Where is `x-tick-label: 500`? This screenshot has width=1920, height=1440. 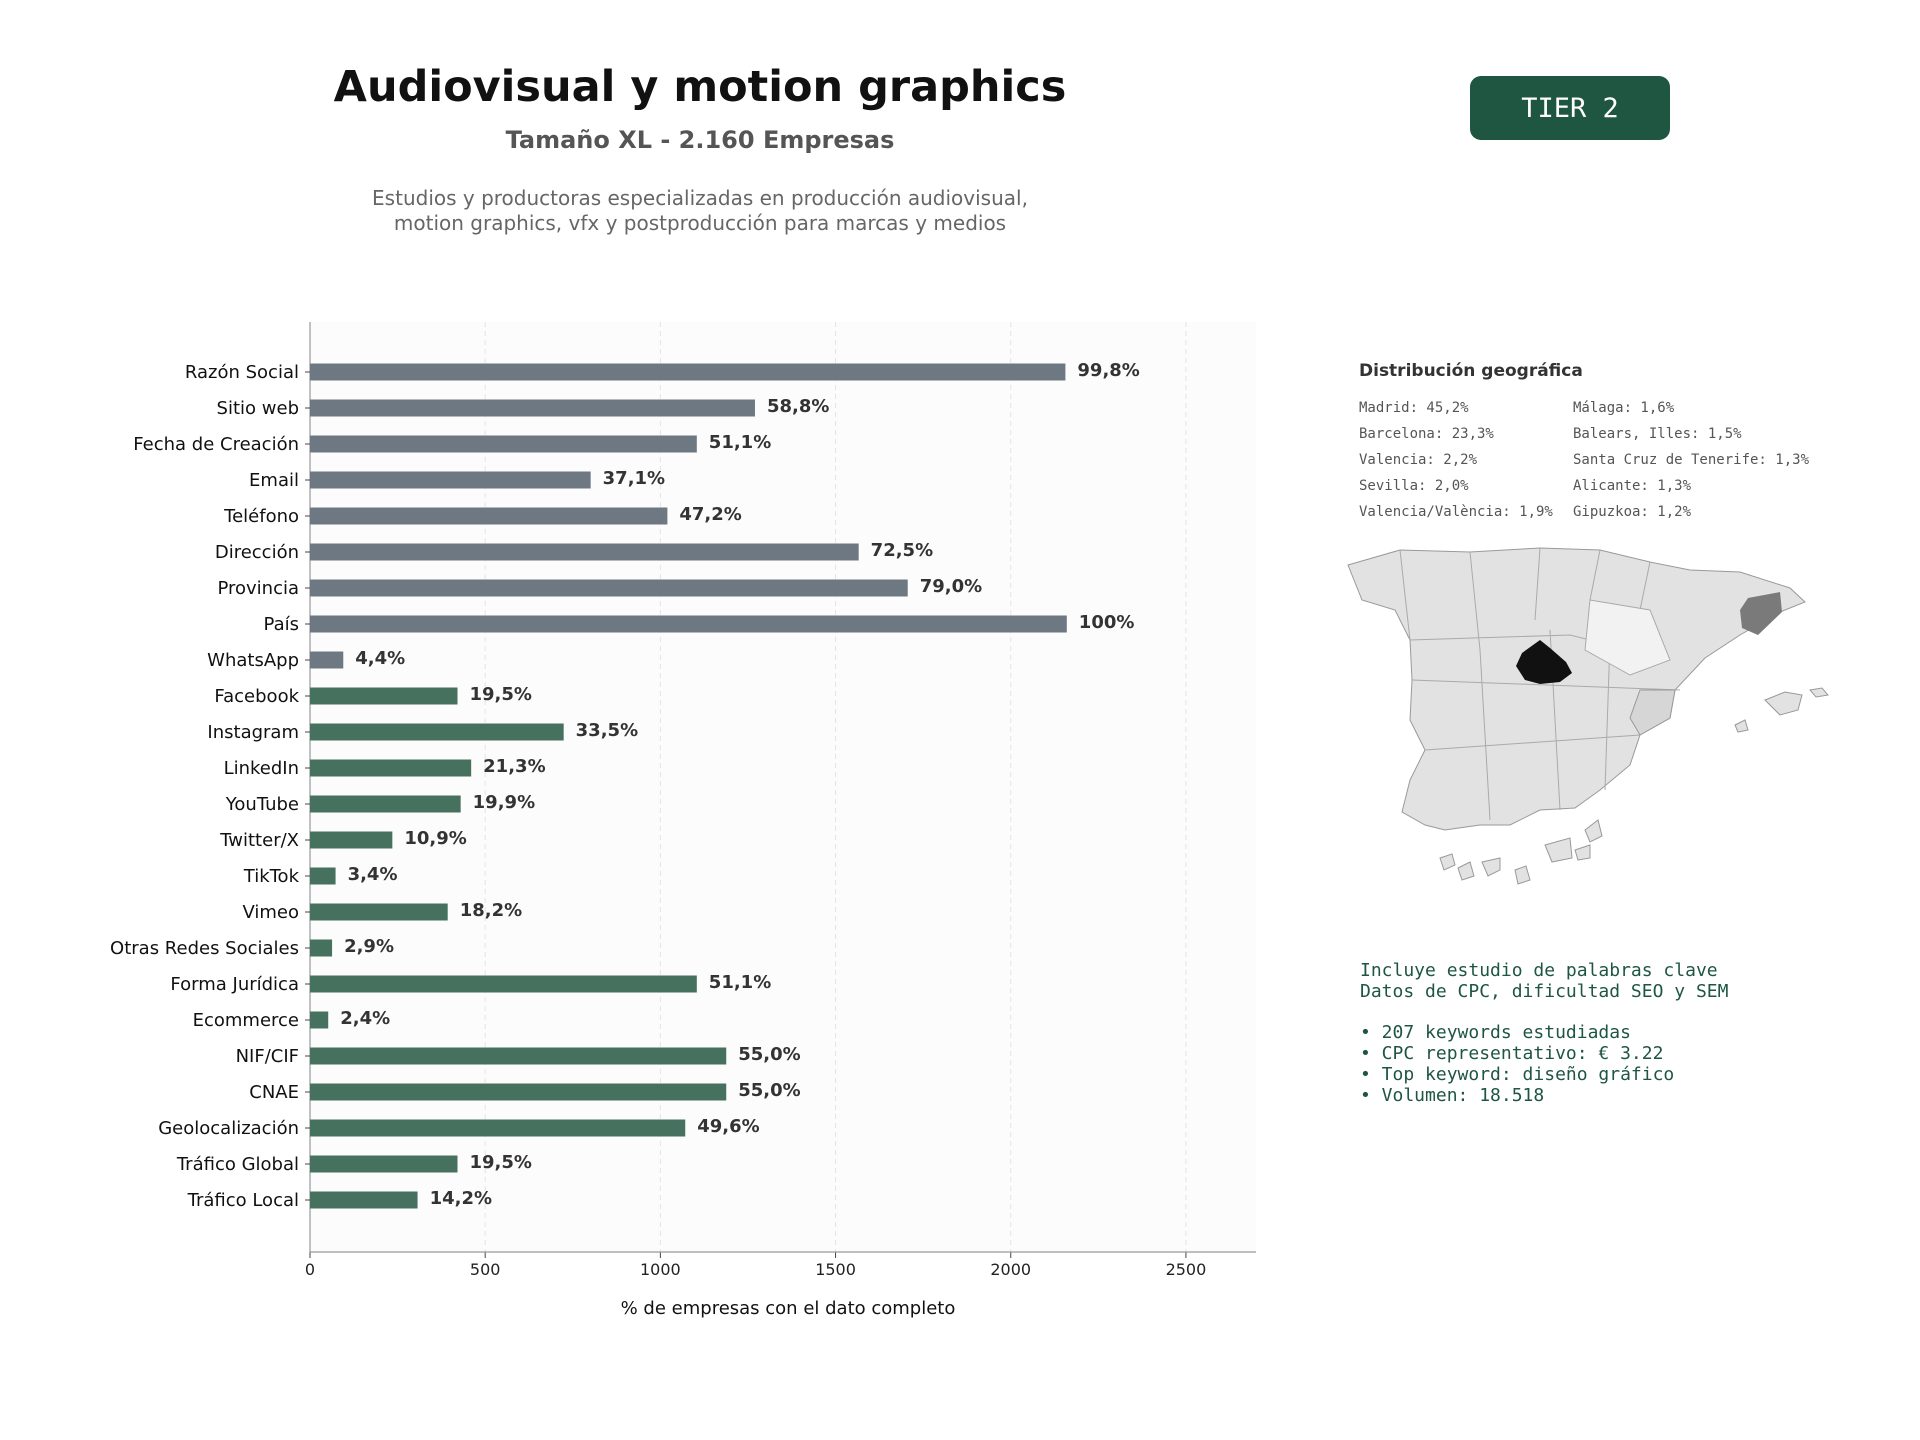 x-tick-label: 500 is located at coordinates (485, 1269).